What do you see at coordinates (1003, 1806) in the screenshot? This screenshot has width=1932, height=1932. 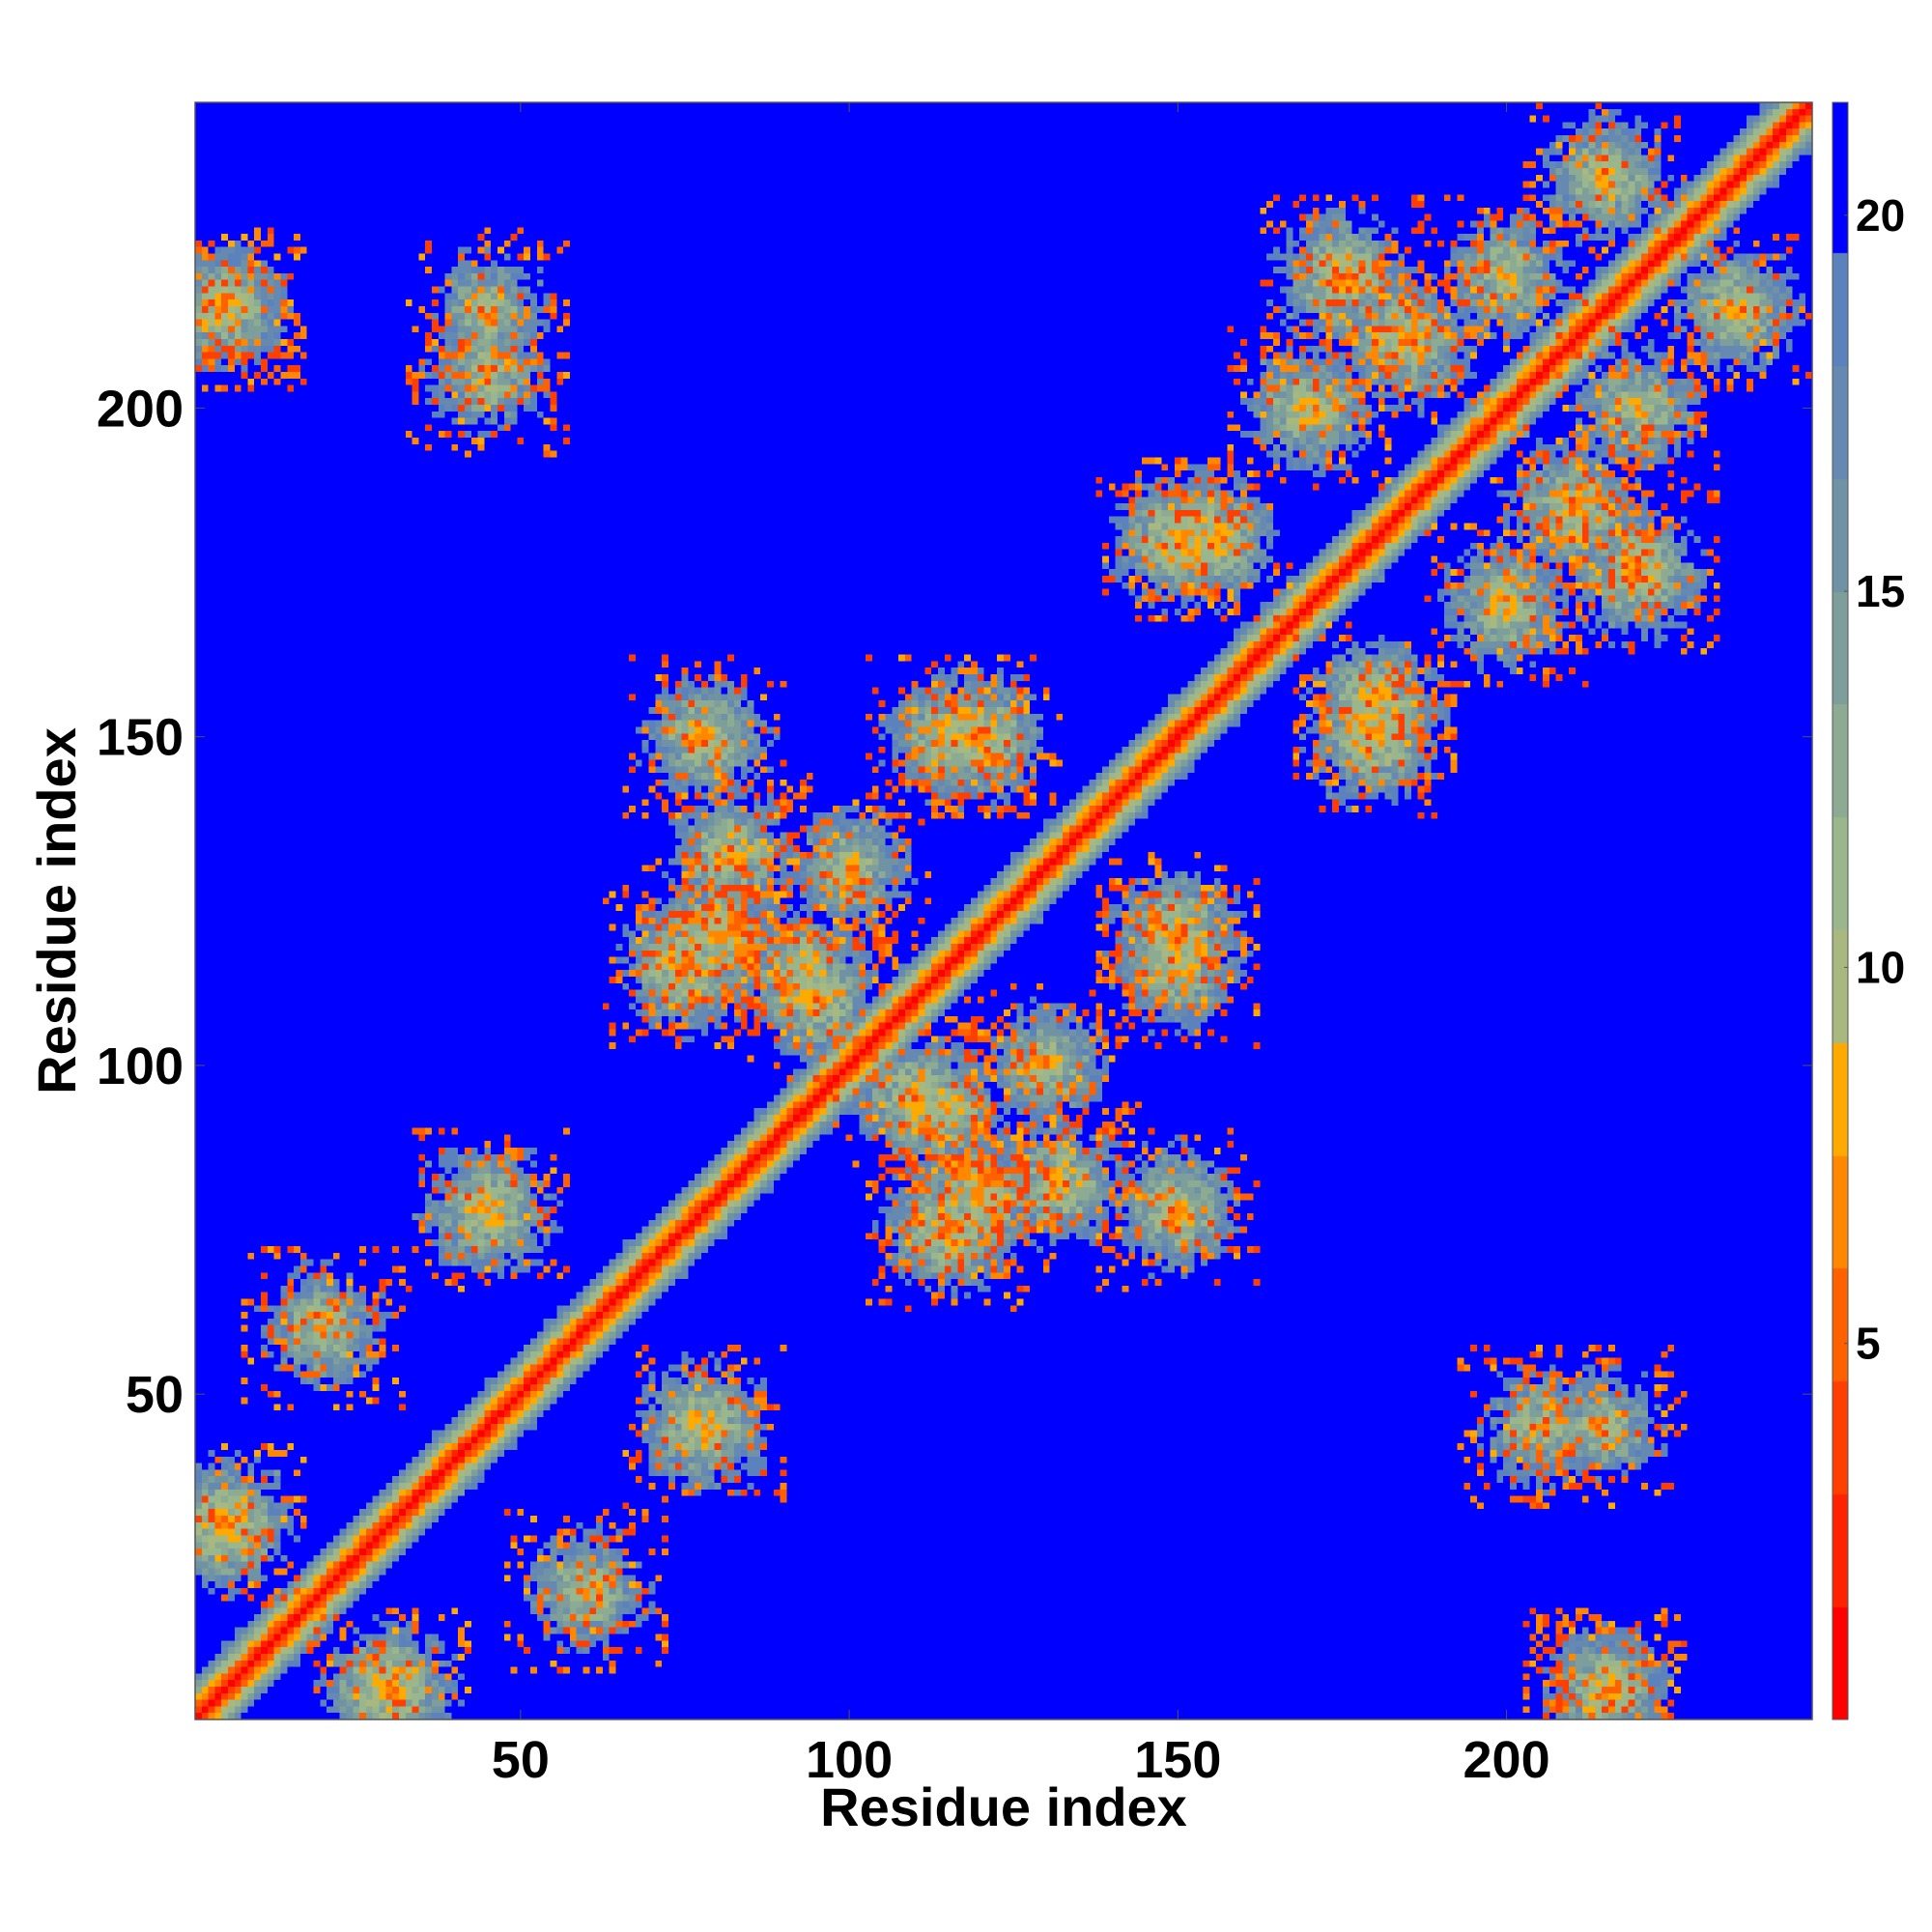 I see `x-axis-title: Residue index` at bounding box center [1003, 1806].